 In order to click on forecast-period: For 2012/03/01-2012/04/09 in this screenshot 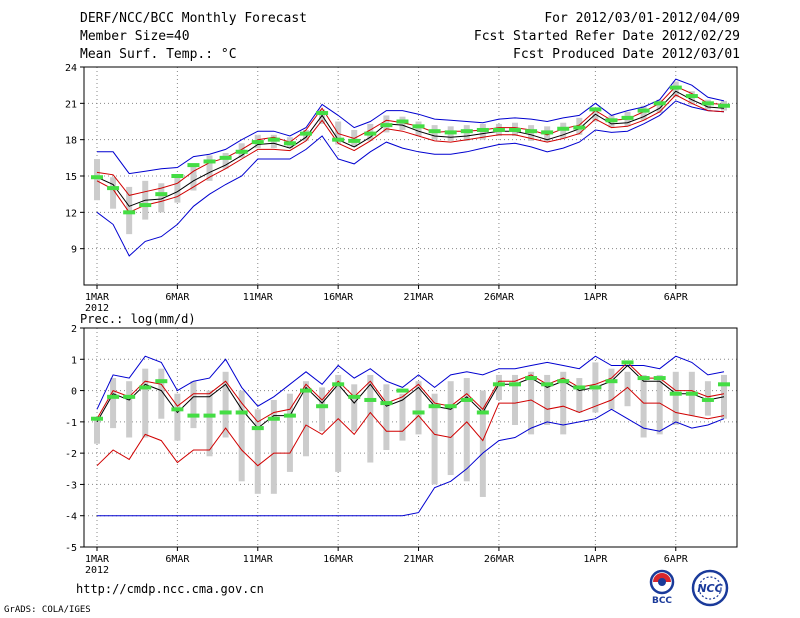, I will do `click(642, 18)`.